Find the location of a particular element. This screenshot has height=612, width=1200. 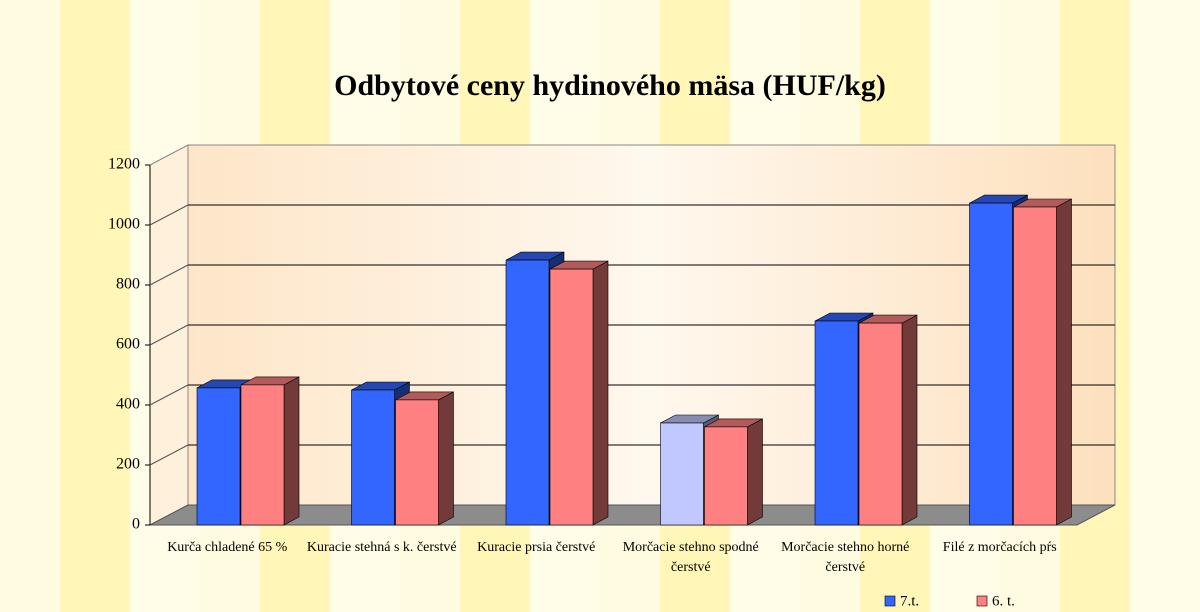

y-tick-label: 1200 is located at coordinates (124, 164).